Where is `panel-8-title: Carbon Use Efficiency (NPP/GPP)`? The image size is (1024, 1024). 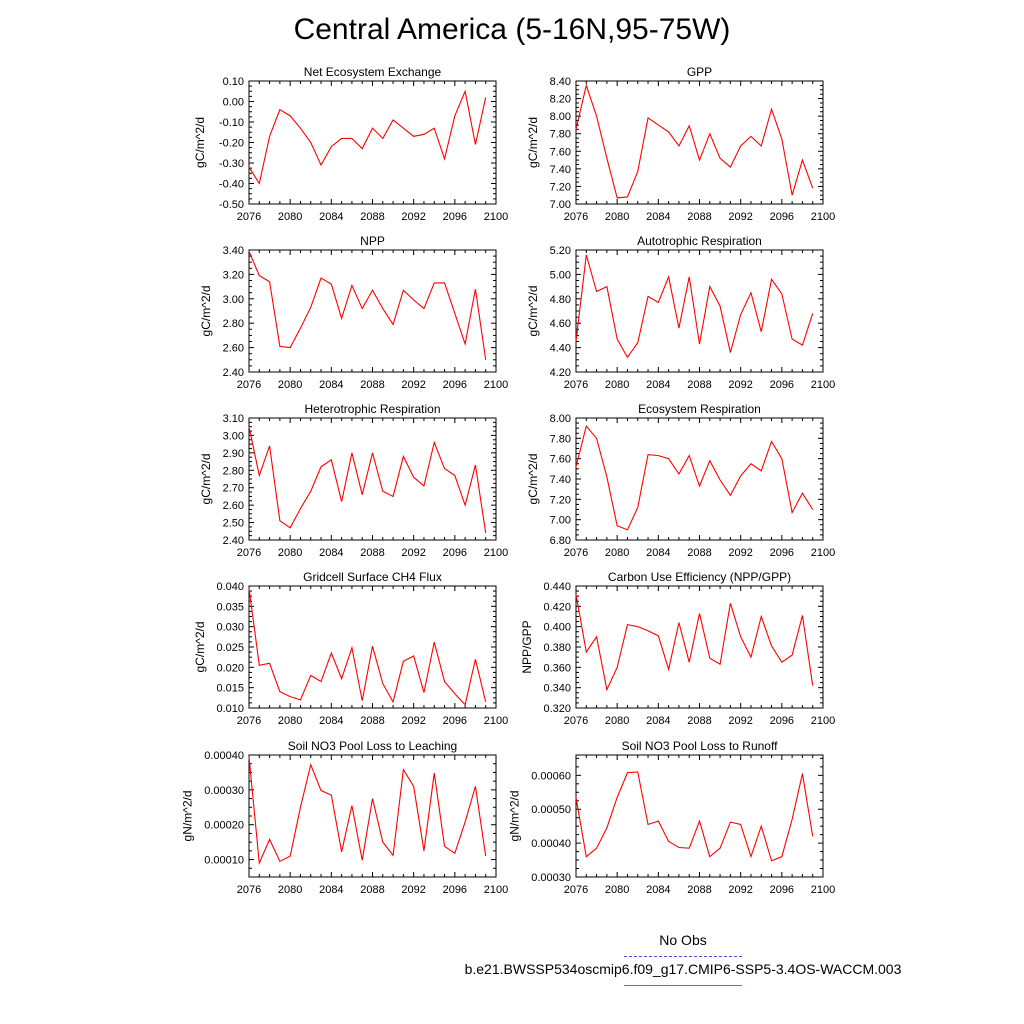
panel-8-title: Carbon Use Efficiency (NPP/GPP) is located at coordinates (699, 577).